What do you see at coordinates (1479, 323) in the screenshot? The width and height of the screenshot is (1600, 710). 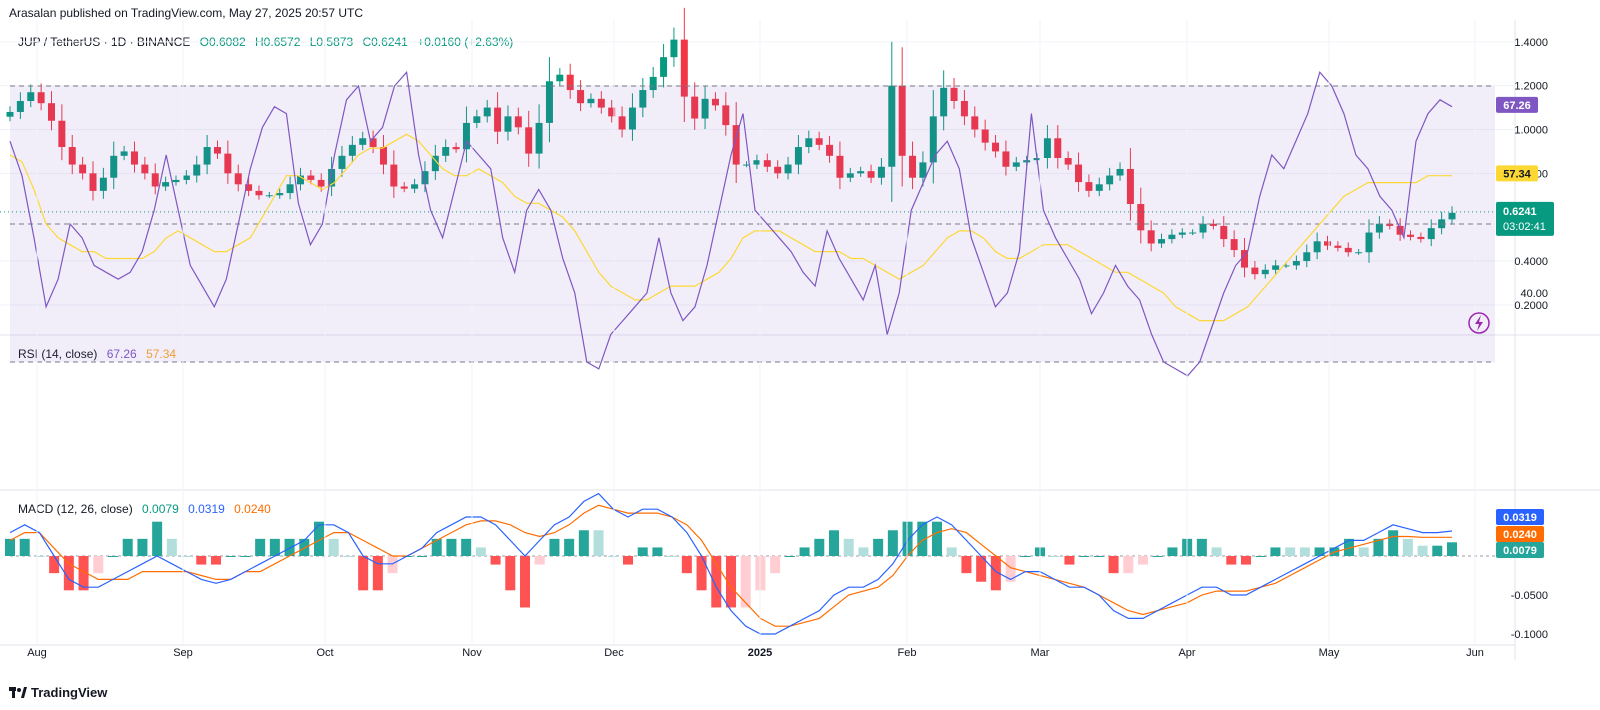 I see `lightning-icon` at bounding box center [1479, 323].